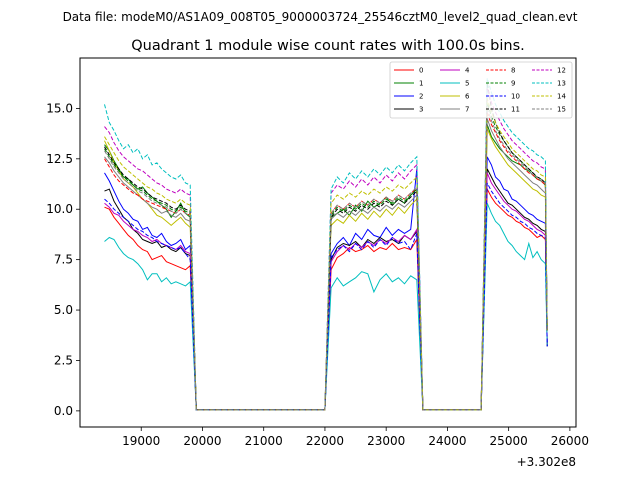 Image resolution: width=640 pixels, height=480 pixels. What do you see at coordinates (59, 159) in the screenshot?
I see `y-tick-label: 12.5` at bounding box center [59, 159].